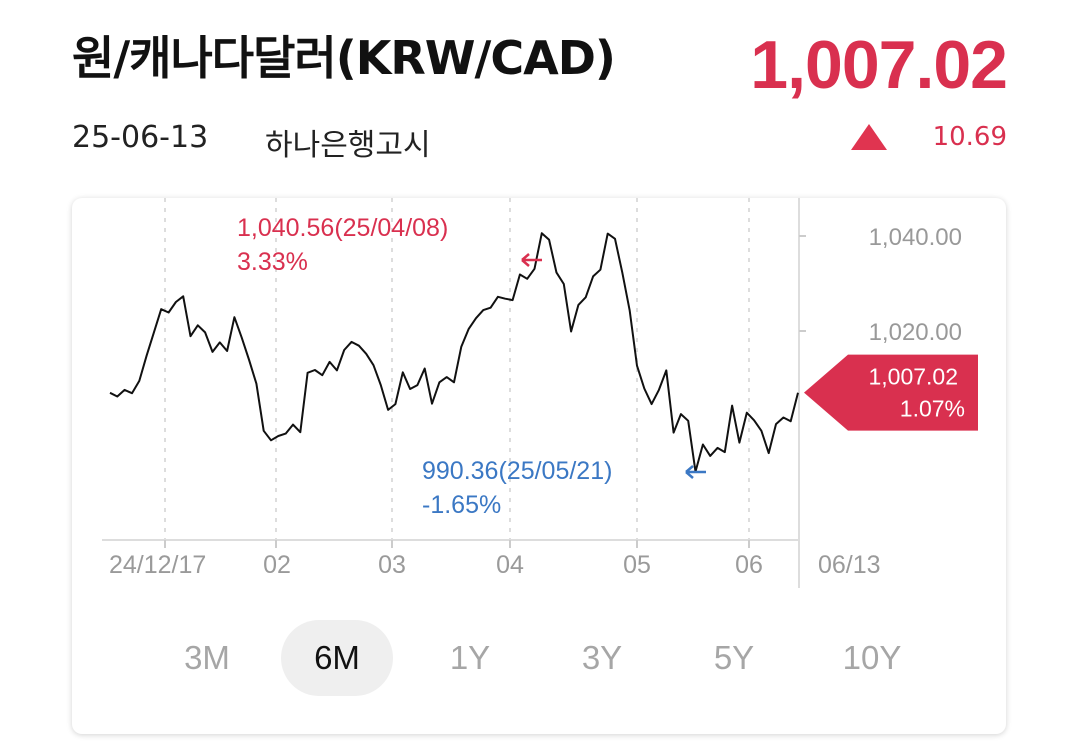 This screenshot has height=754, width=1079. I want to click on quote-source: 하나은행고시, so click(348, 145).